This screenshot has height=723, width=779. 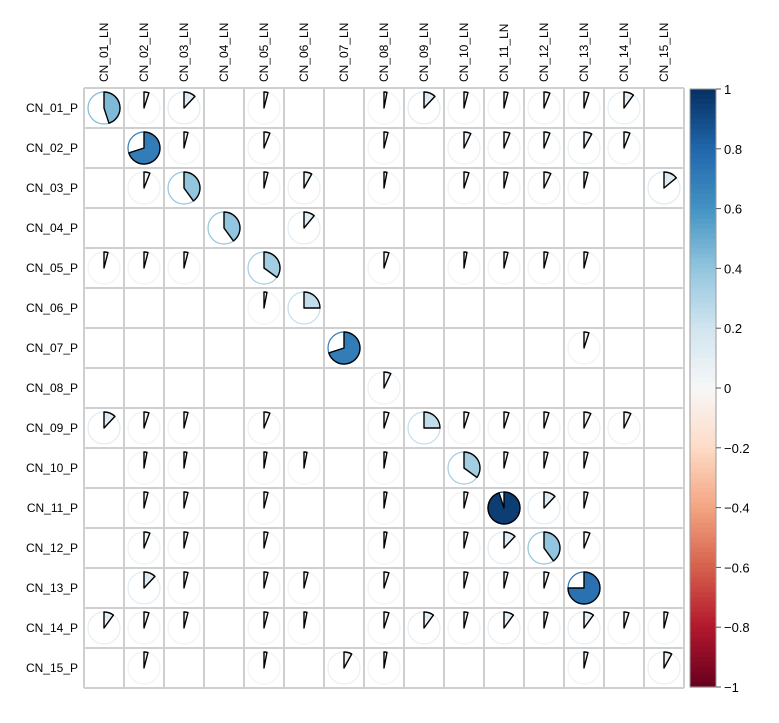 What do you see at coordinates (504, 428) in the screenshot?
I see `pie-cell-CN_09_P-CN_11_LN` at bounding box center [504, 428].